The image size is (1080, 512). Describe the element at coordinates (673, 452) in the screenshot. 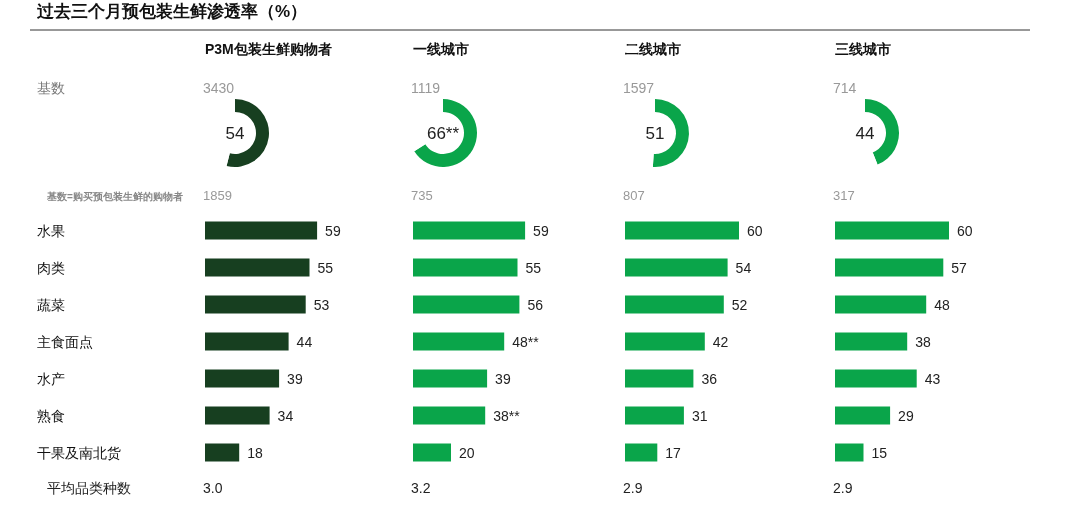

I see `data-label: 17` at that location.